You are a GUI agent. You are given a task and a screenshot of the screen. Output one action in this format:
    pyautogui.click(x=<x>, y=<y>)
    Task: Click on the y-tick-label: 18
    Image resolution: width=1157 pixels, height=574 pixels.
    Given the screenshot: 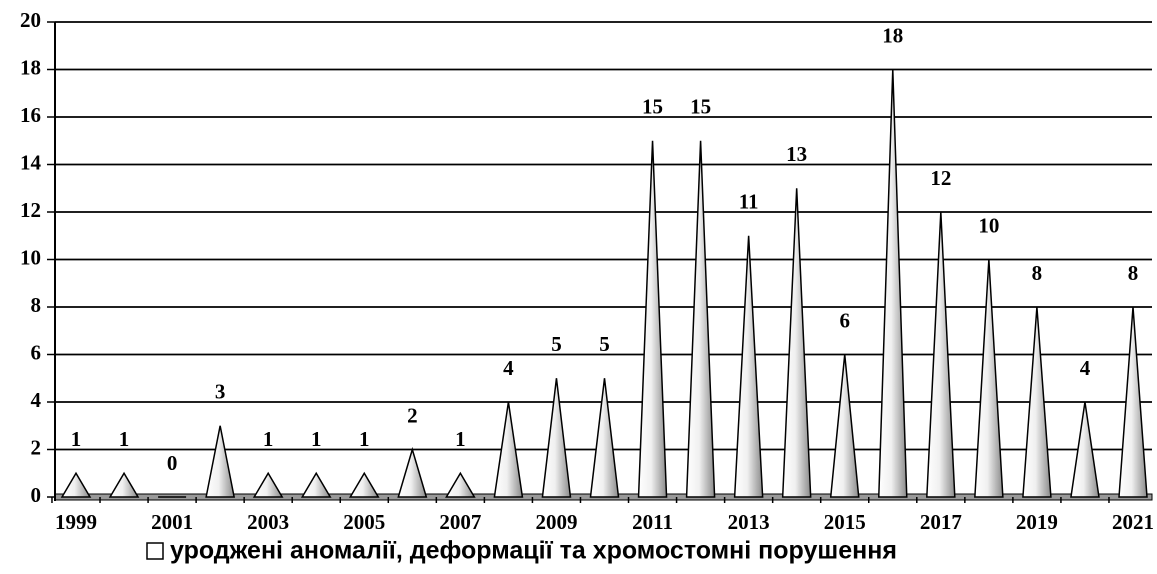 What is the action you would take?
    pyautogui.click(x=30, y=67)
    